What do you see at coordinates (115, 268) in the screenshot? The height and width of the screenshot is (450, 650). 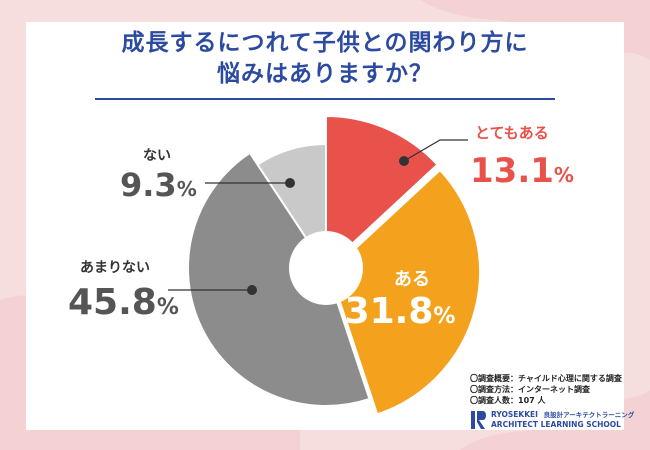 I see `slice-label-amarinai: あまりない` at bounding box center [115, 268].